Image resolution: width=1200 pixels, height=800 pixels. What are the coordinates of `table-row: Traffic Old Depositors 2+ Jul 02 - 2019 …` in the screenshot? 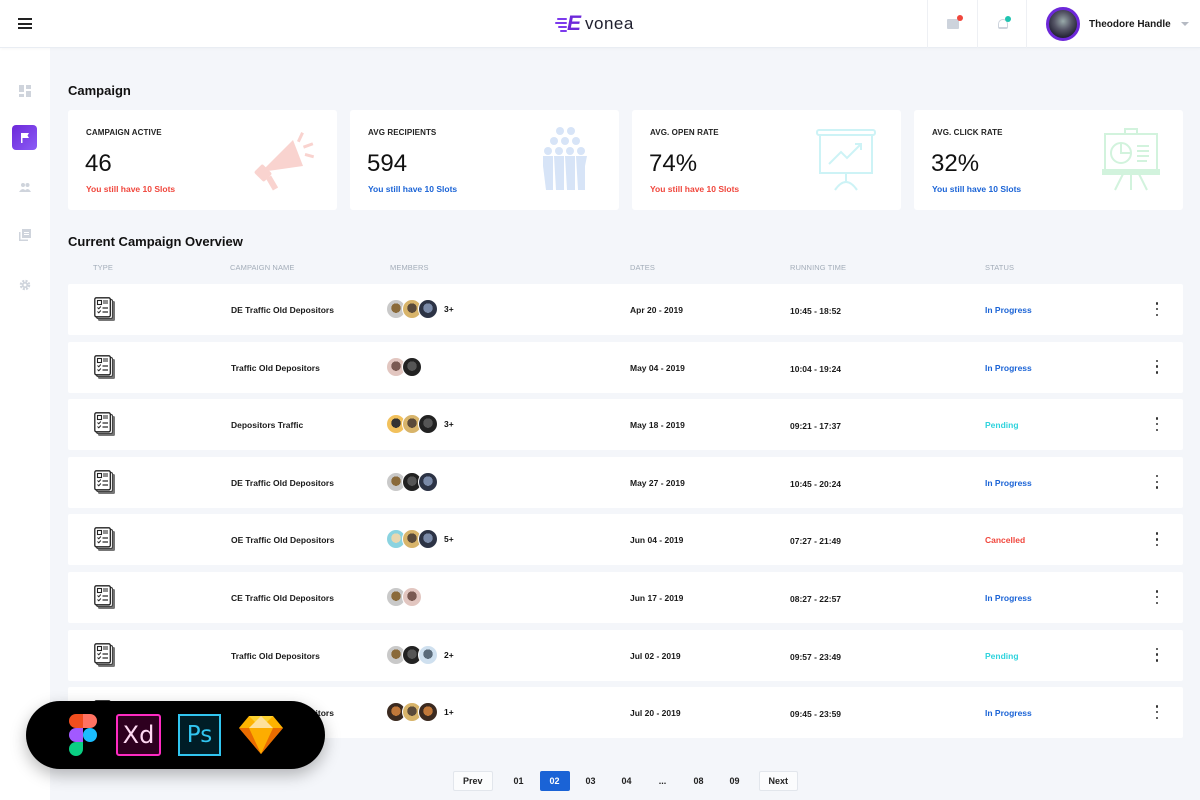 It's located at (625, 655).